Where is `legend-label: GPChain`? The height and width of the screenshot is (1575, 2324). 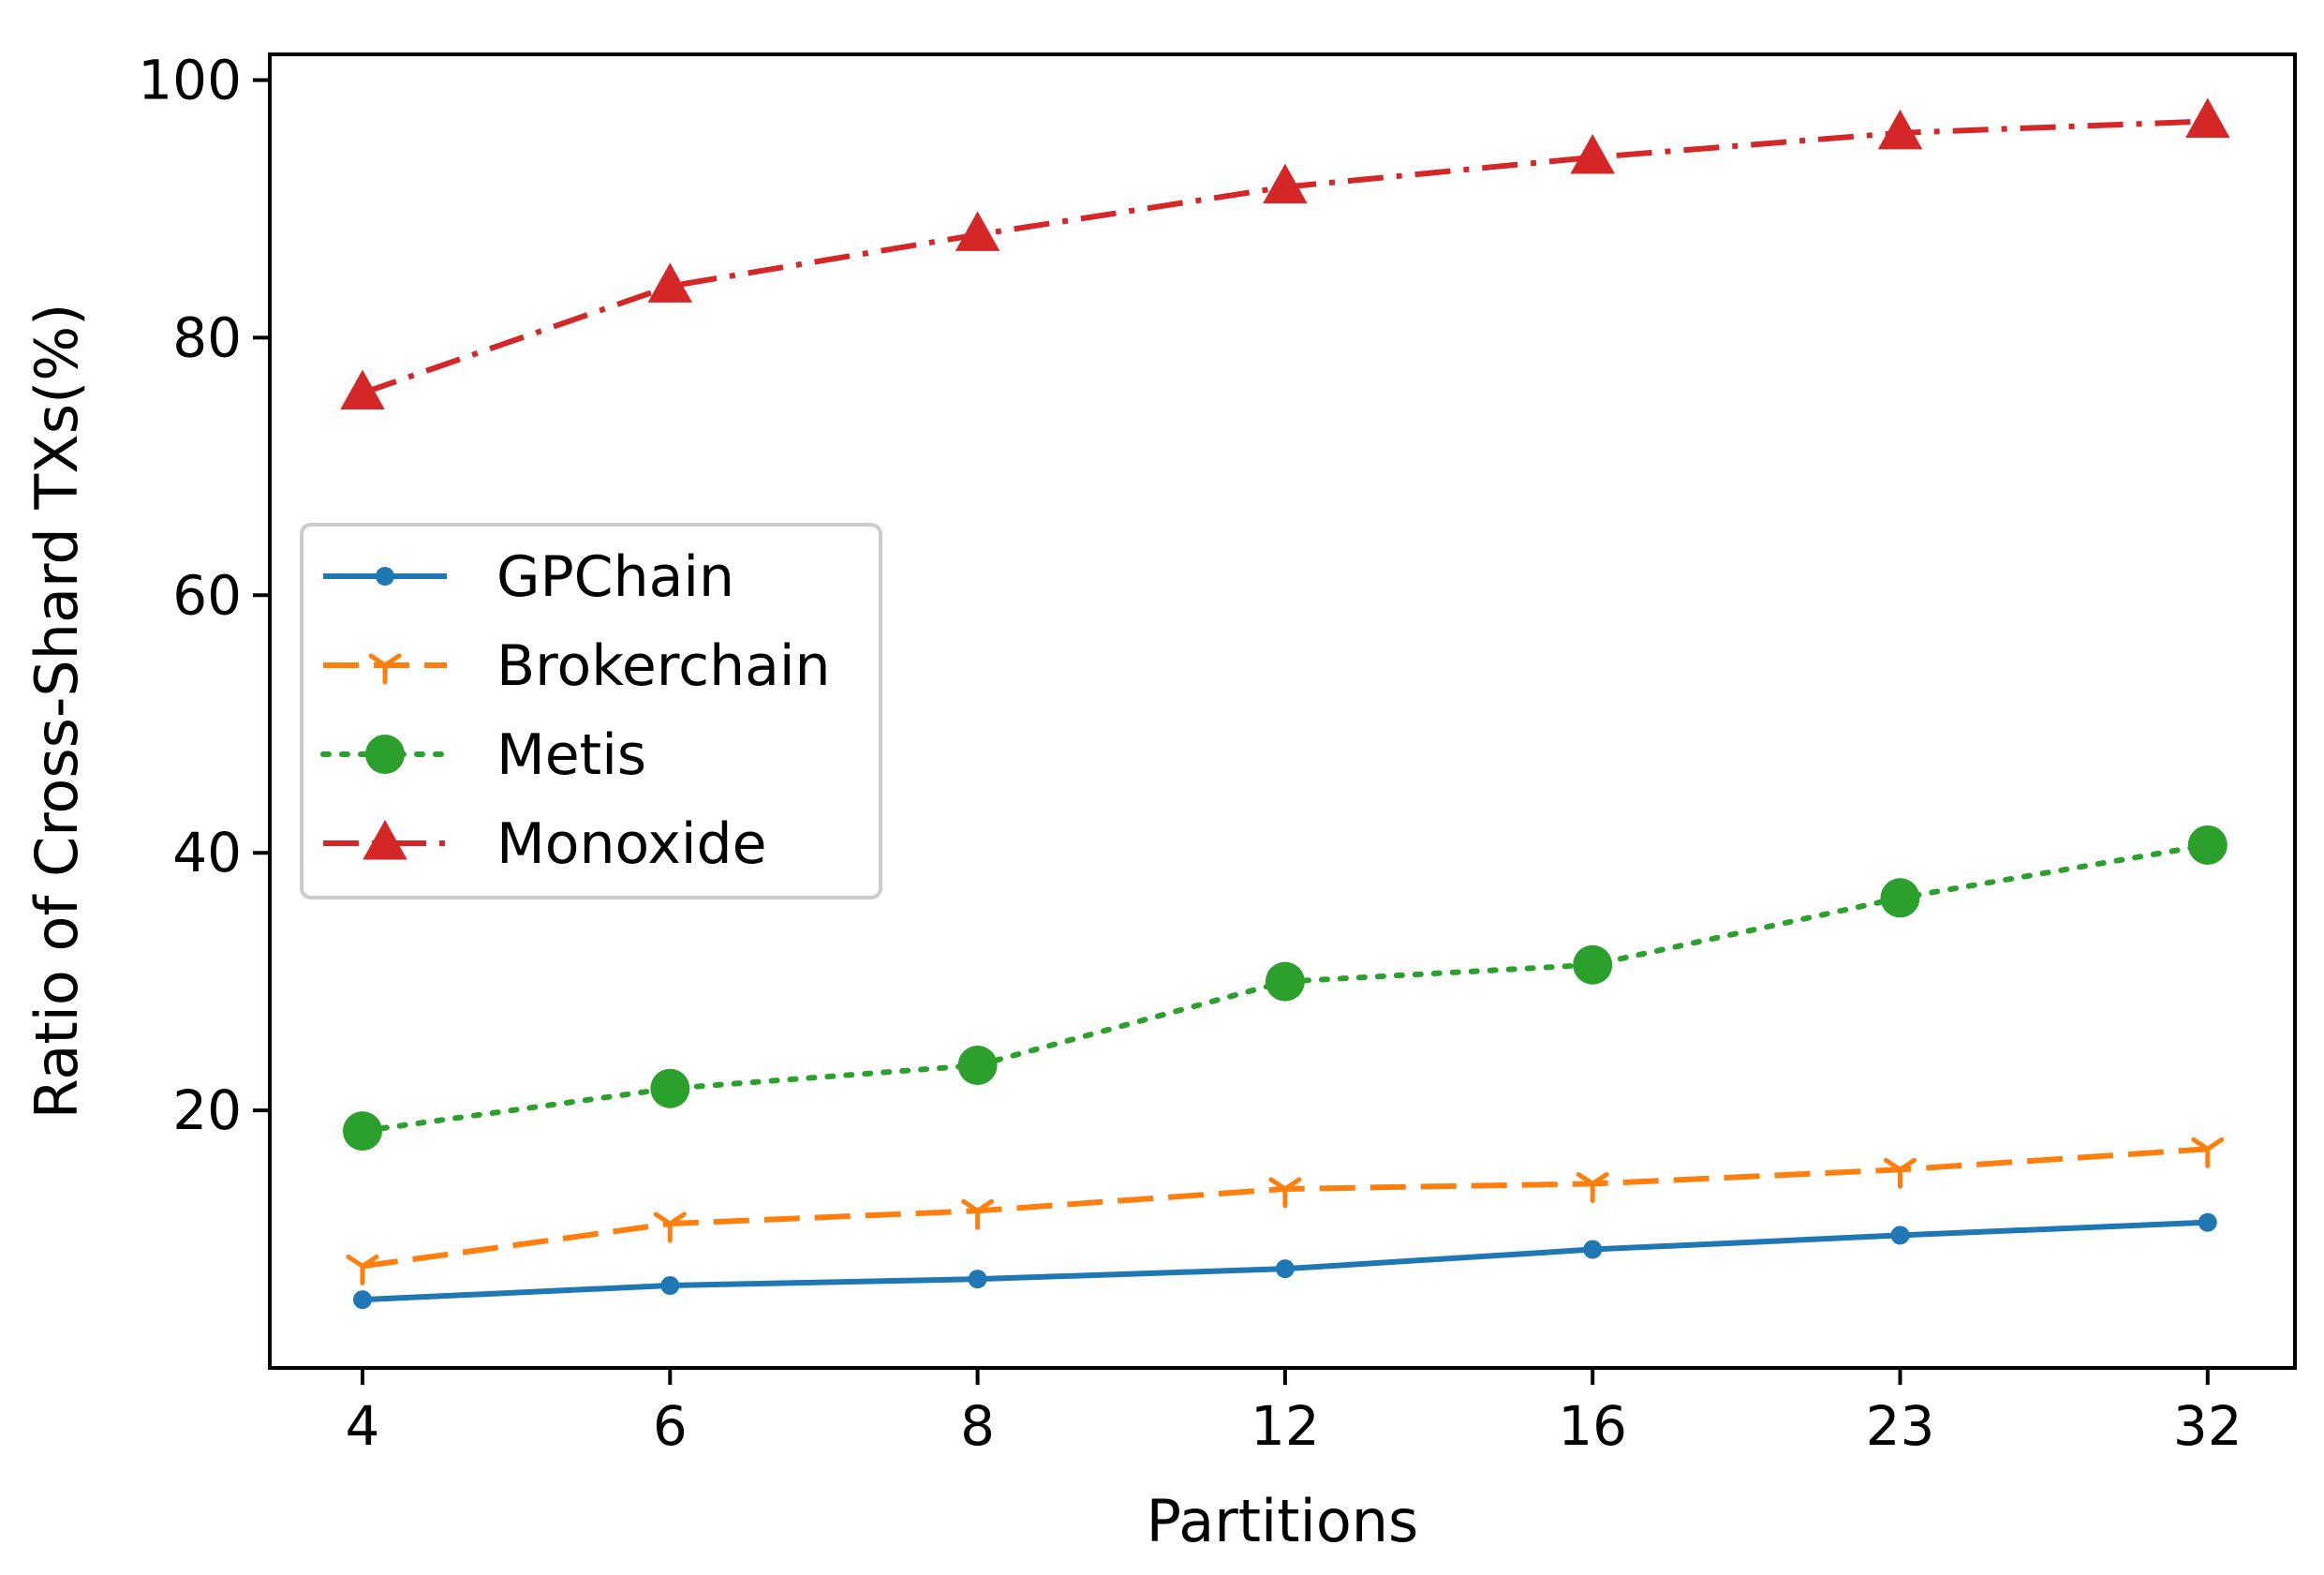
legend-label: GPChain is located at coordinates (615, 577).